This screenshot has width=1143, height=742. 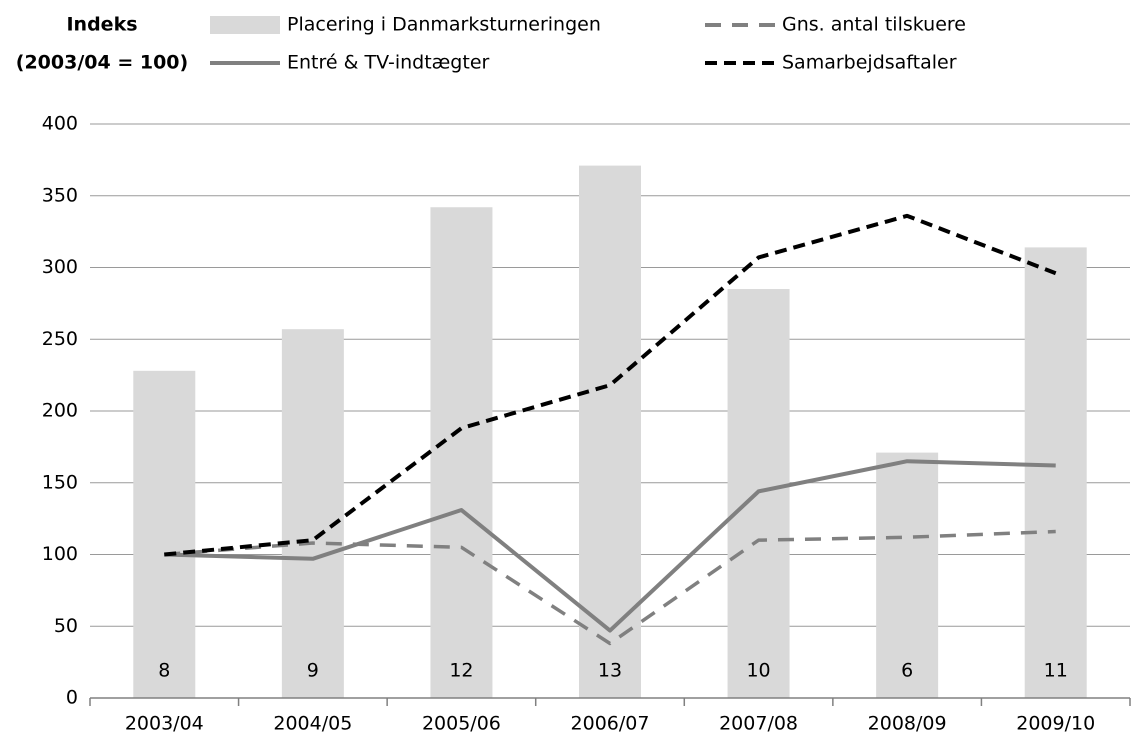 I want to click on y-tick-label: 50, so click(x=66, y=626).